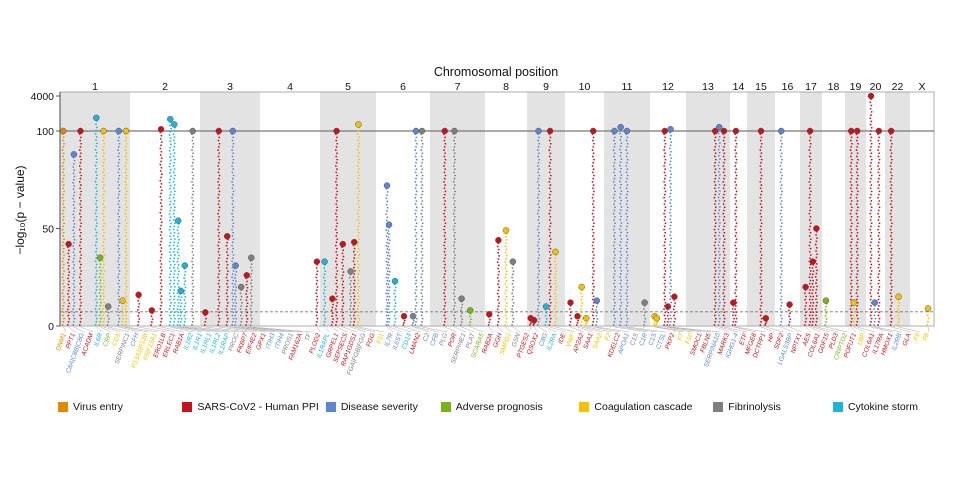 Image resolution: width=960 pixels, height=480 pixels. Describe the element at coordinates (772, 338) in the screenshot. I see `gene-label: HP` at that location.